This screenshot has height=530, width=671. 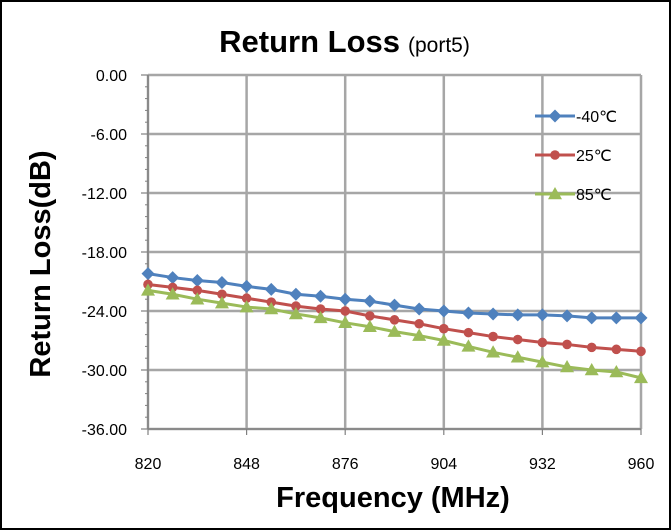 I want to click on x-tick-label: 904, so click(x=443, y=464).